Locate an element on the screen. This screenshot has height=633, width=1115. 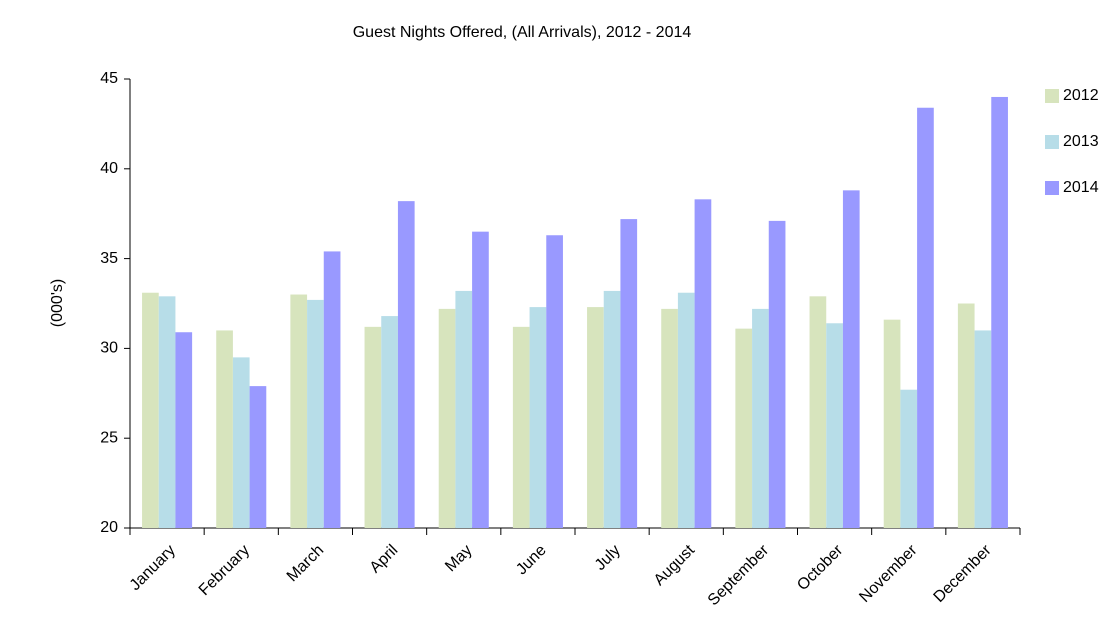
legend-label: 2012 is located at coordinates (1081, 95).